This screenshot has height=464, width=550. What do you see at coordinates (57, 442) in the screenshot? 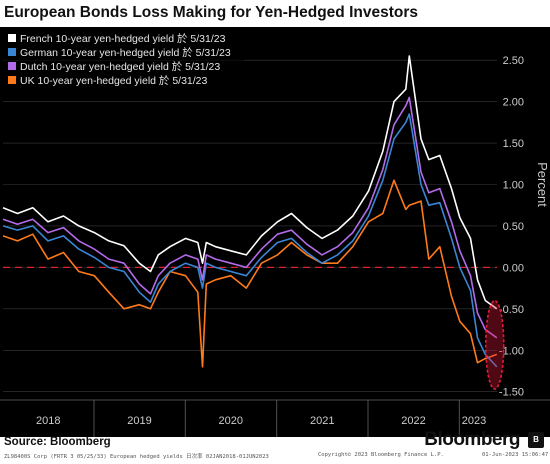
I see `source-note: Source: Bloomberg` at bounding box center [57, 442].